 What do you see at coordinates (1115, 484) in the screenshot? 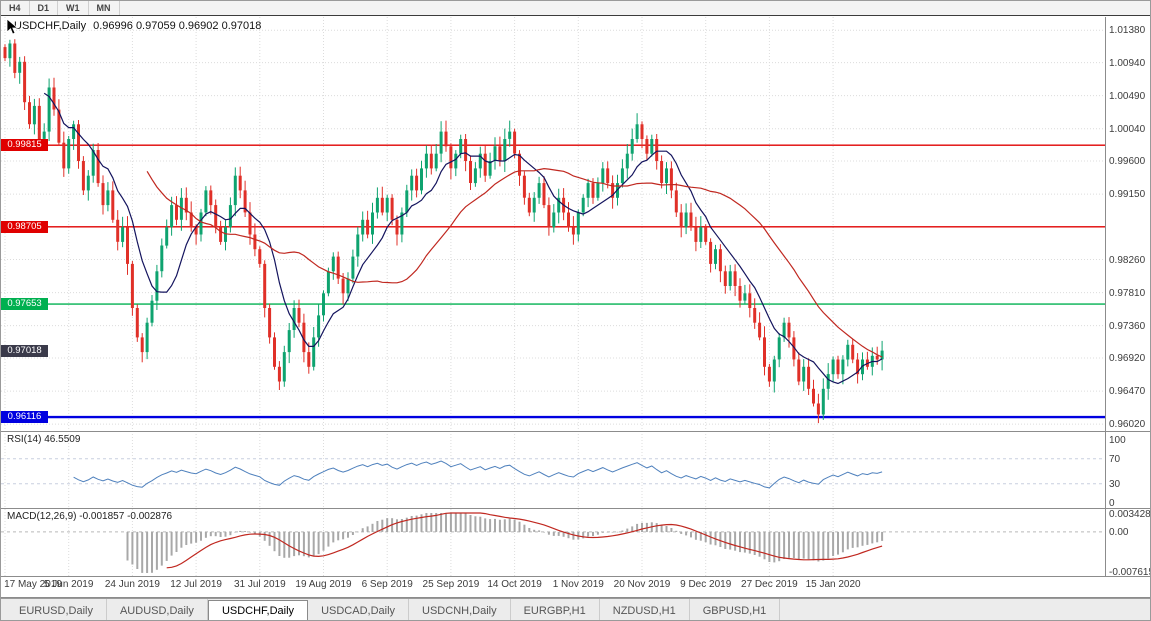
I see `rsi-axis-label: 30` at bounding box center [1115, 484].